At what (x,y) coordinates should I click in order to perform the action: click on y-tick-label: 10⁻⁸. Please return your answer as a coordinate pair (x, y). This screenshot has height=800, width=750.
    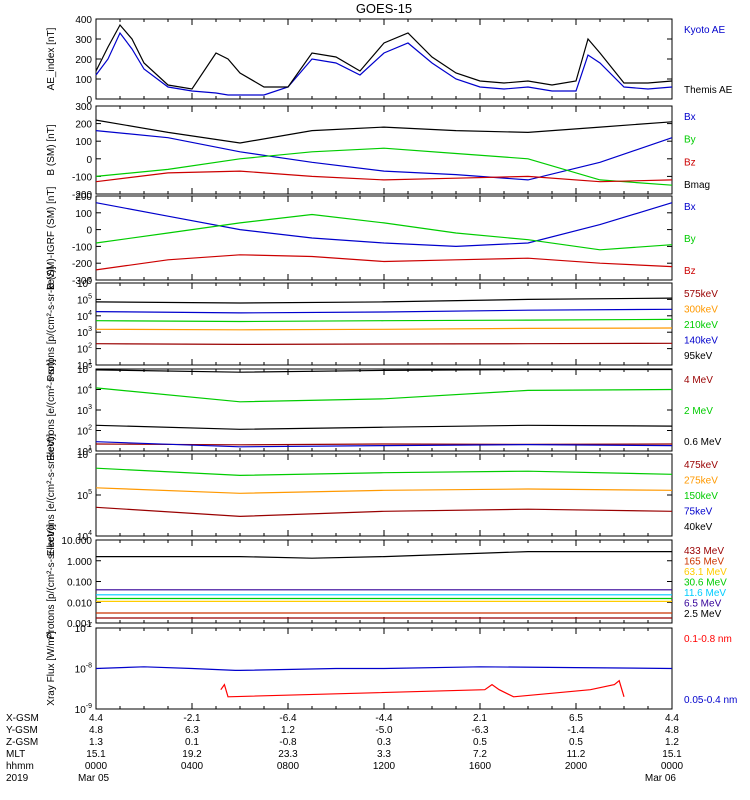
    Looking at the image, I should click on (83, 669).